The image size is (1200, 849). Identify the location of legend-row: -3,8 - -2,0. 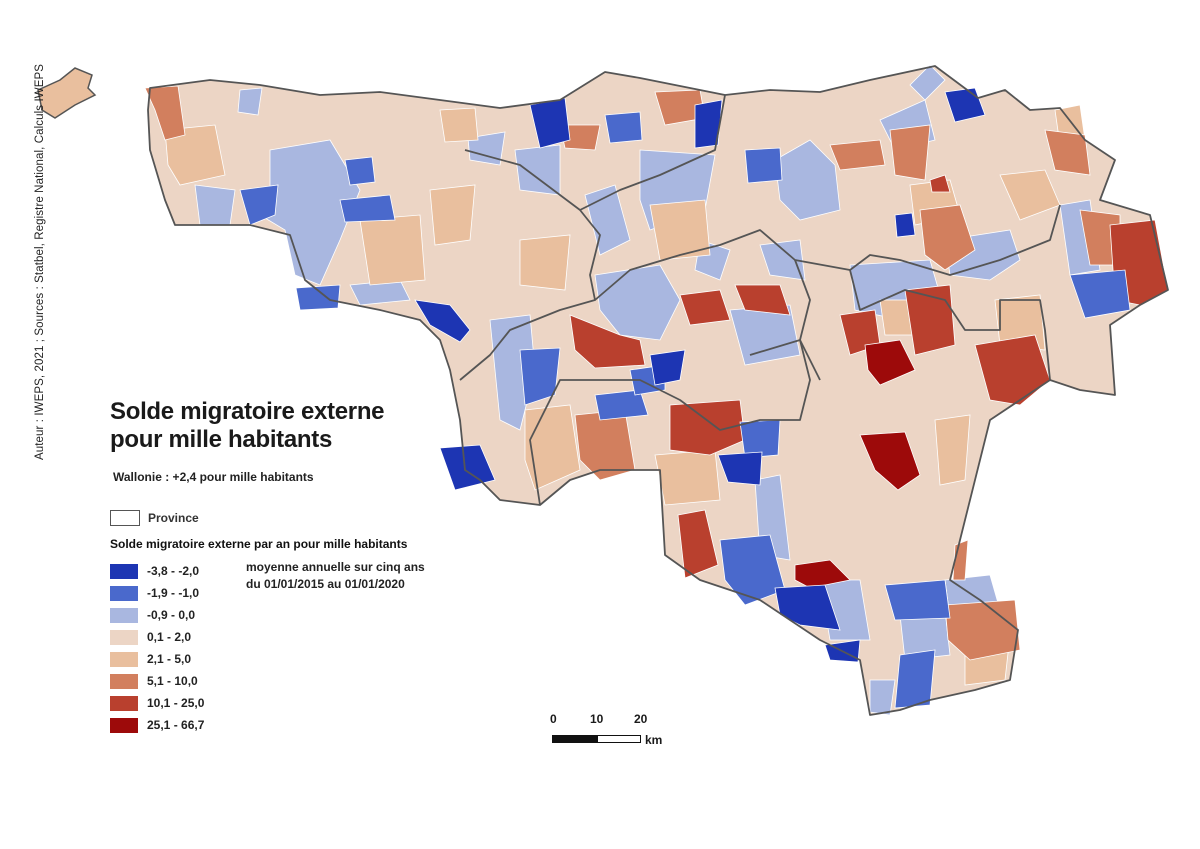
(157, 571).